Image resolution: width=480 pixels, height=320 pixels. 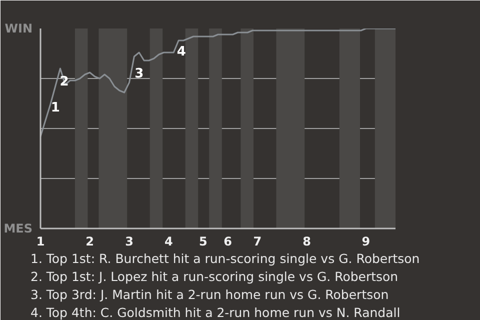 What do you see at coordinates (40, 241) in the screenshot?
I see `x-tick-label: 1` at bounding box center [40, 241].